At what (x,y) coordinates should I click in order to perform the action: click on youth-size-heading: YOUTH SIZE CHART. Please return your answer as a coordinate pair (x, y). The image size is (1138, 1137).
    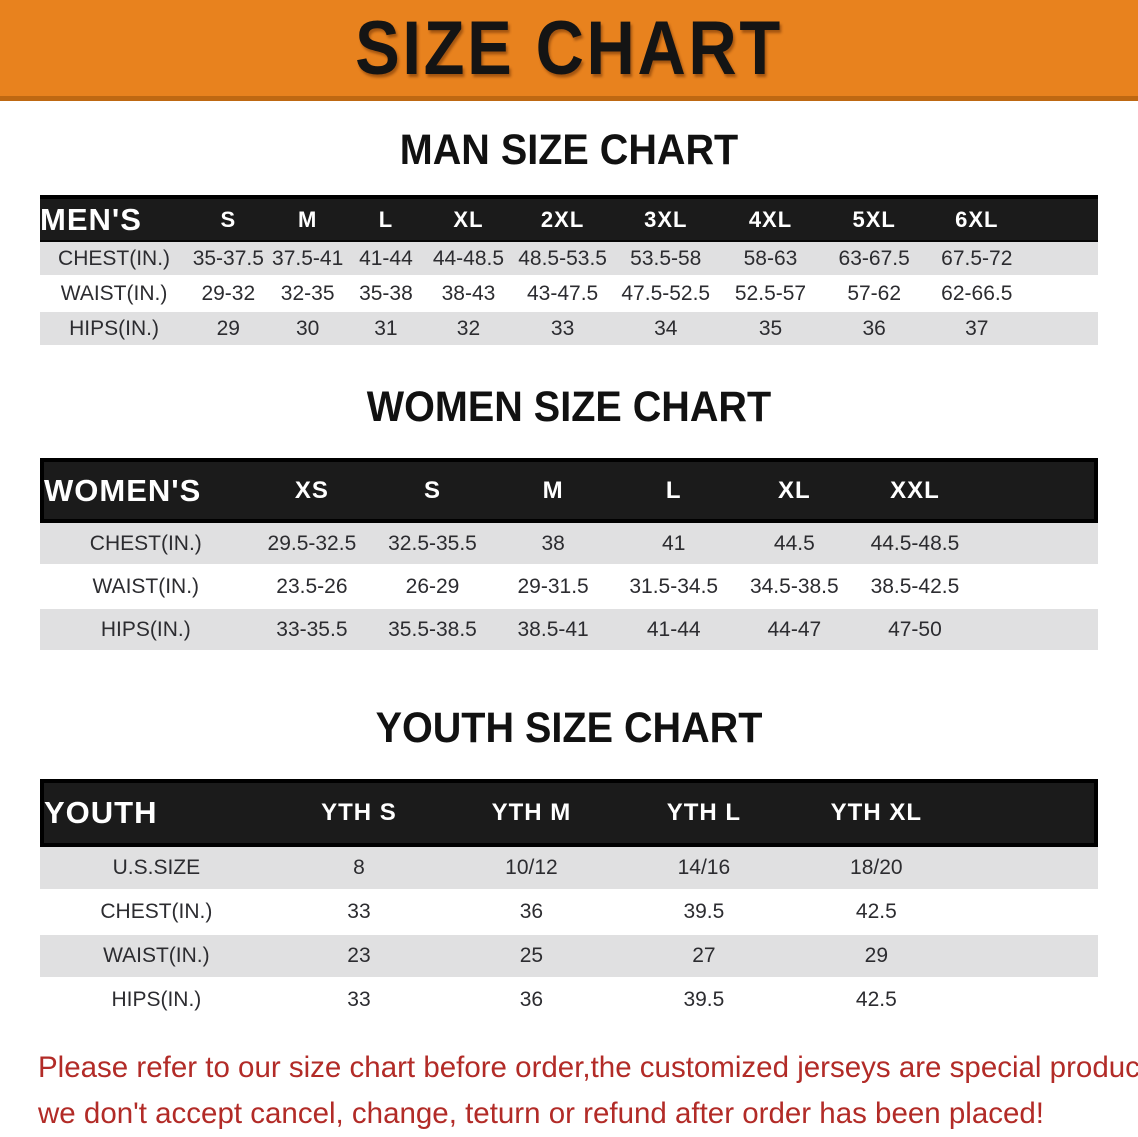
    Looking at the image, I should click on (569, 728).